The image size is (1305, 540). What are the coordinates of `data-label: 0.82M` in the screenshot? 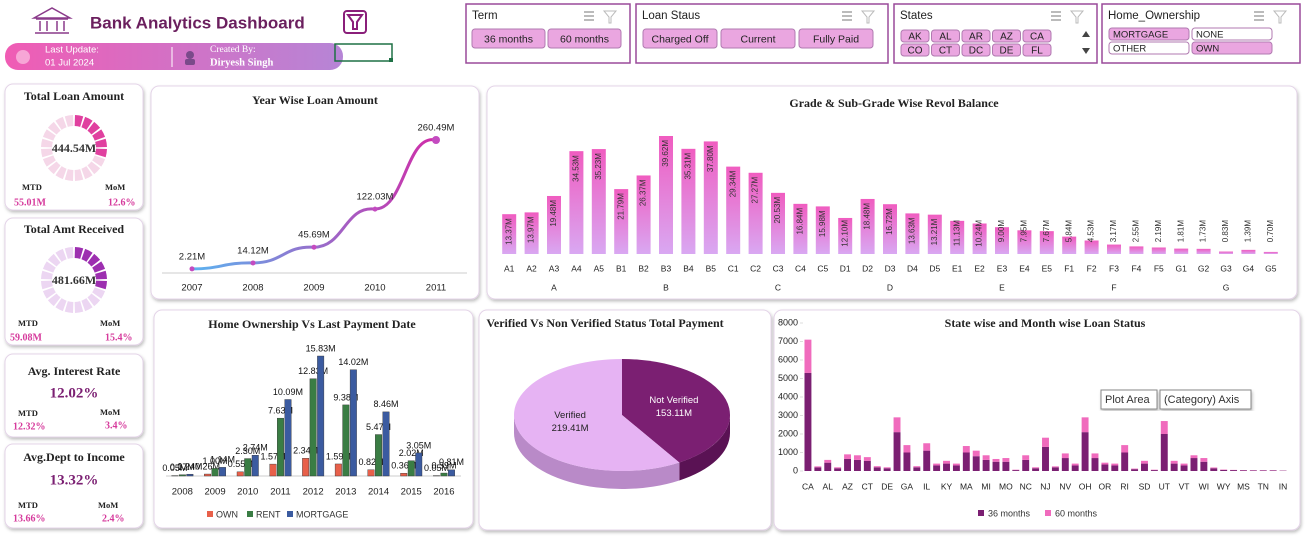 It's located at (371, 462).